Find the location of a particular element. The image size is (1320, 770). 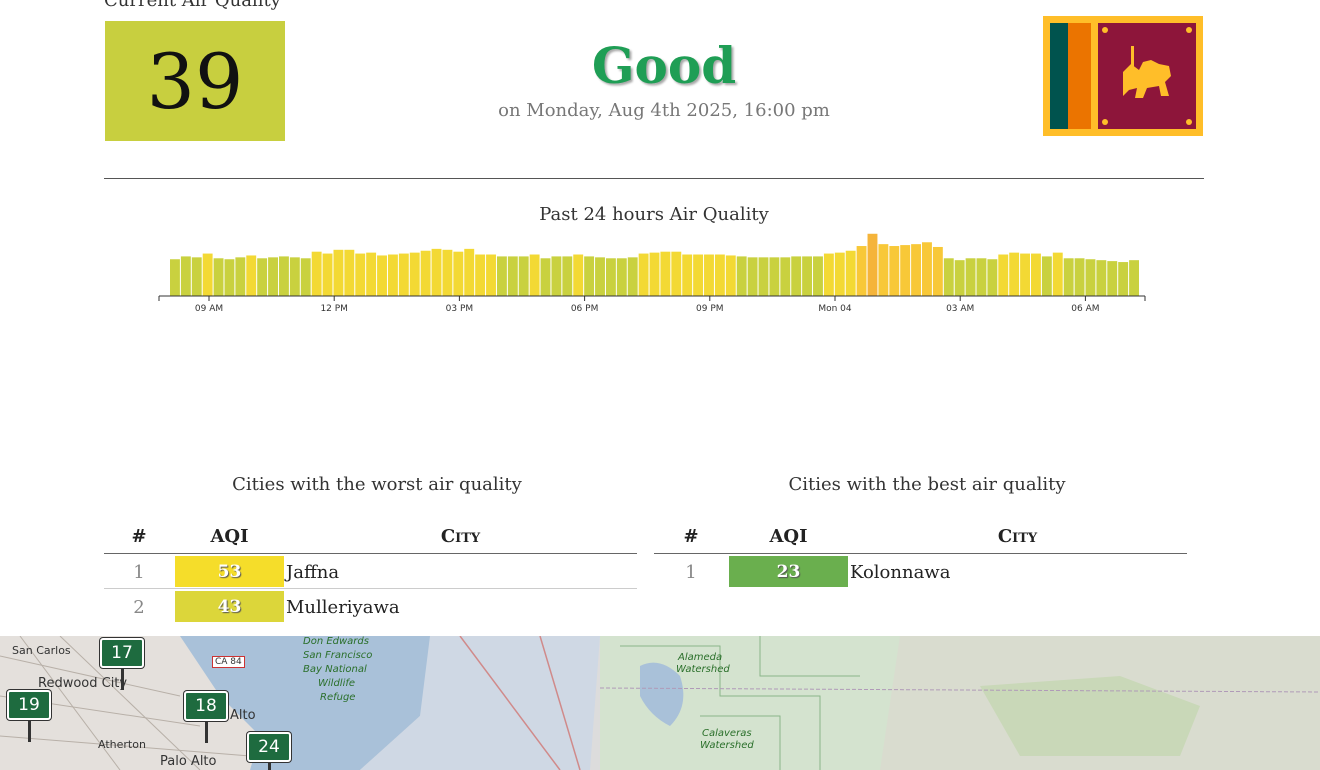

aqi-map-marker: 19 is located at coordinates (29, 716).